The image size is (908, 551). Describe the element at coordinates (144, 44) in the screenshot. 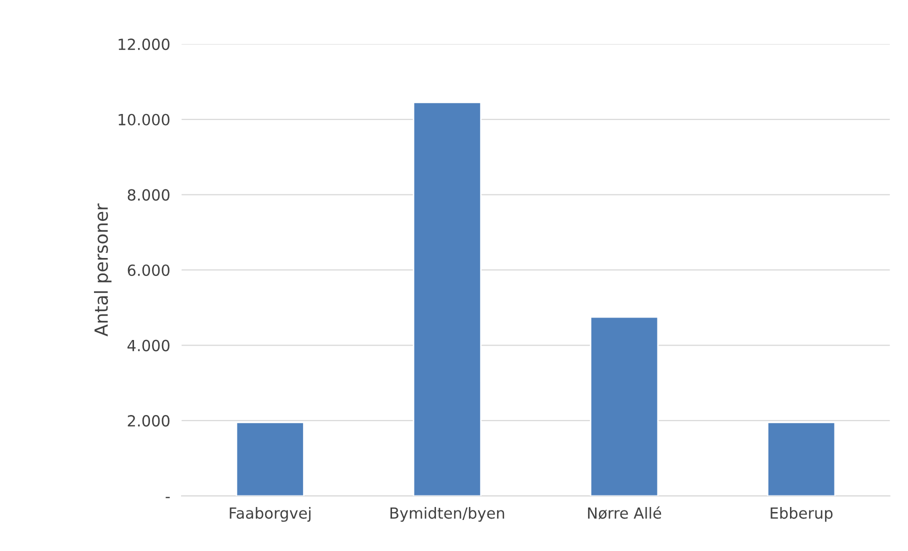

I see `y-tick-label: 12.000` at that location.